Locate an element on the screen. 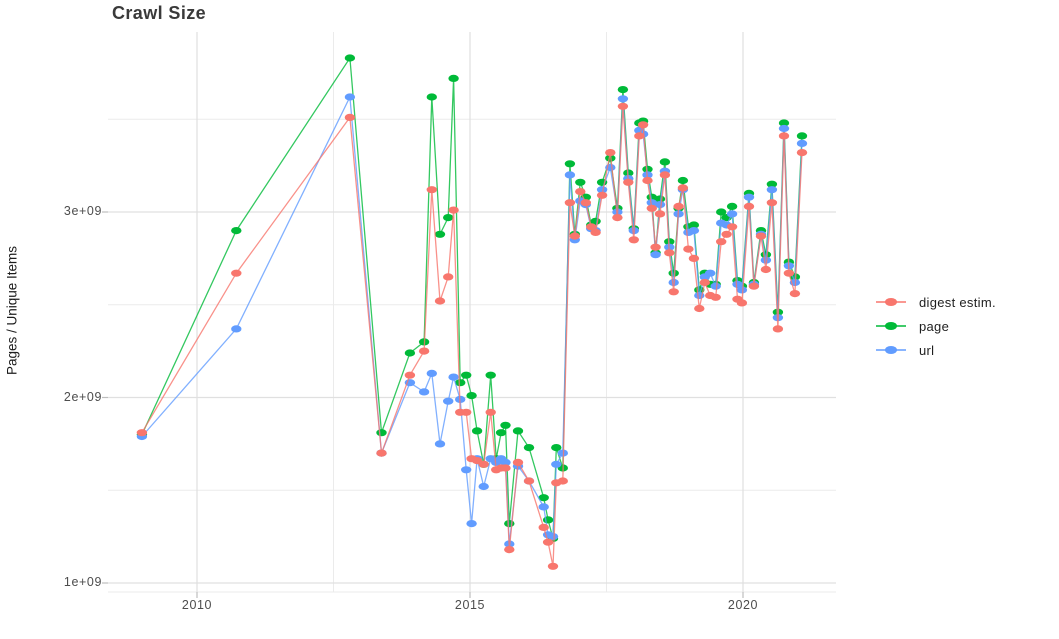 The image size is (1059, 639). x-tick-label: 2010 is located at coordinates (197, 605).